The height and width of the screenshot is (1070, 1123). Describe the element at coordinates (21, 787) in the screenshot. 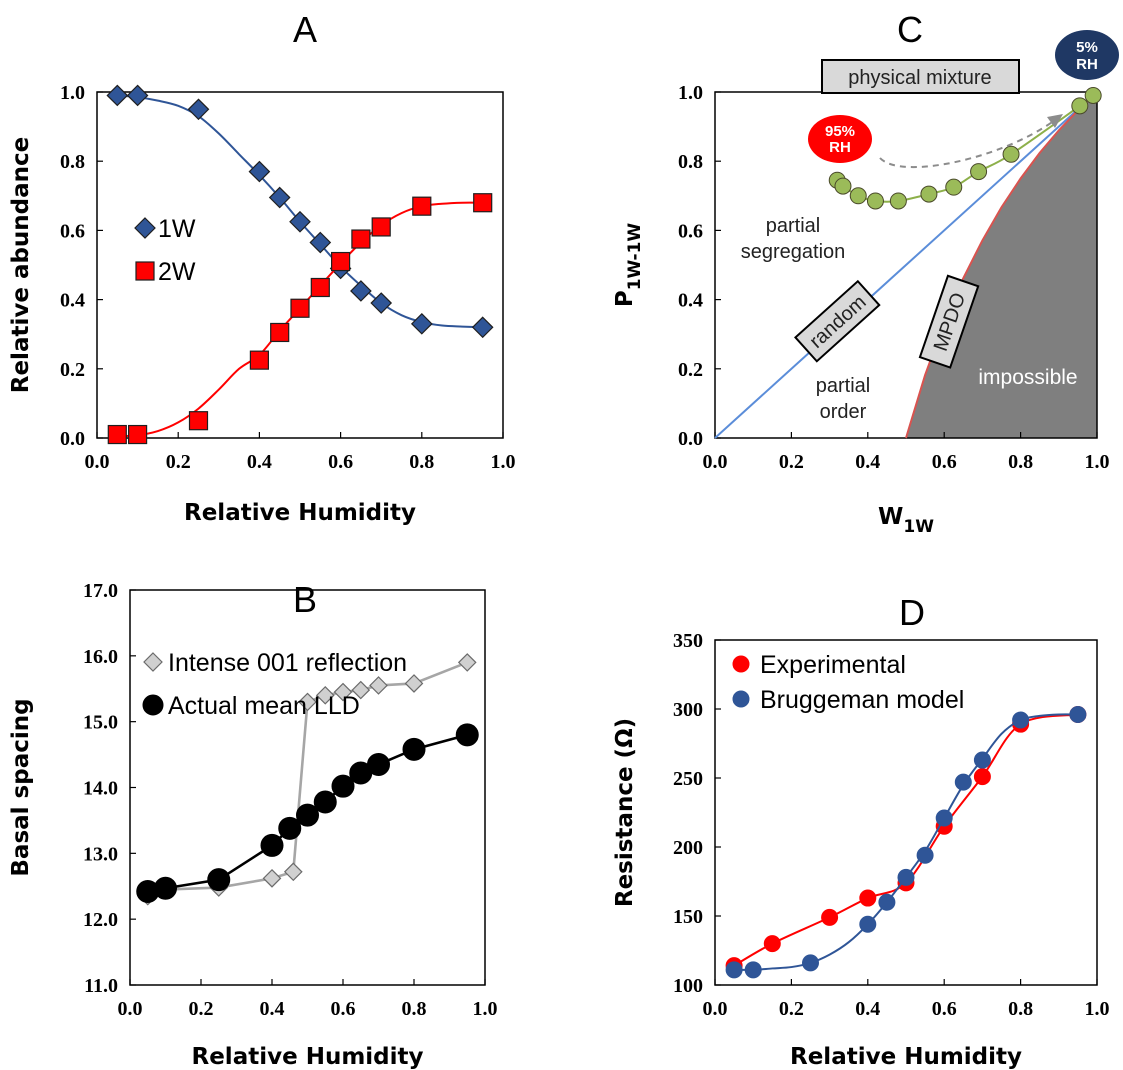

I see `y-axis-title-main: Basal spacing` at that location.